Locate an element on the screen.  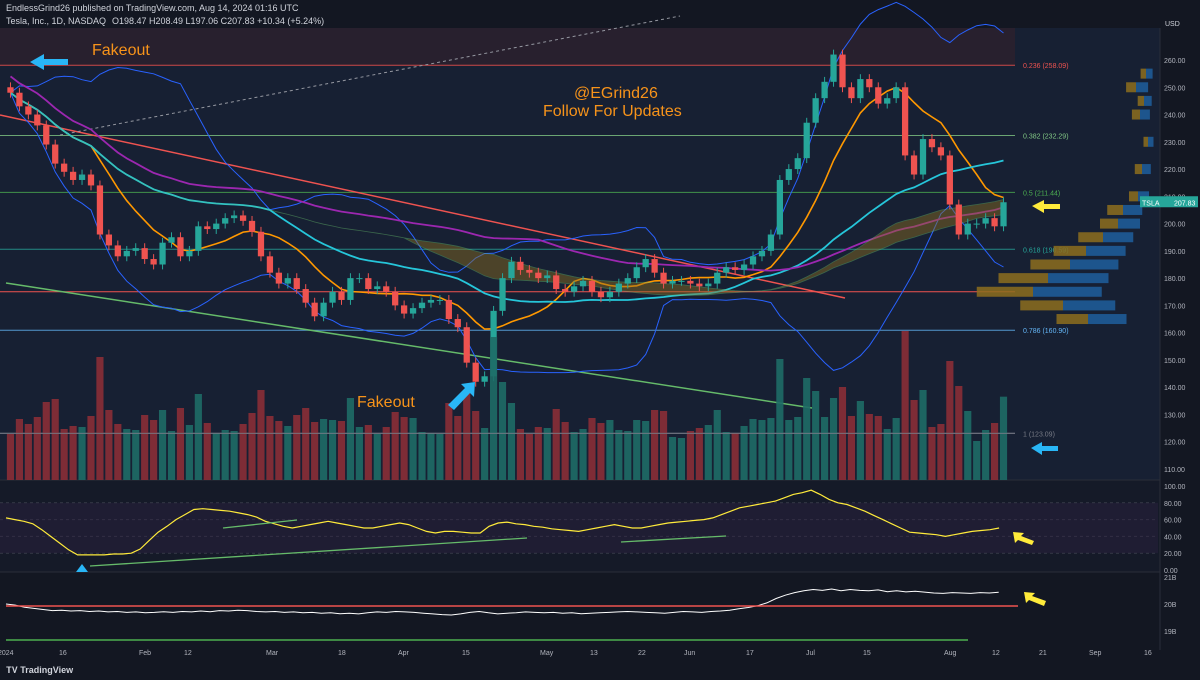
x-tick-label: May is located at coordinates (547, 653).